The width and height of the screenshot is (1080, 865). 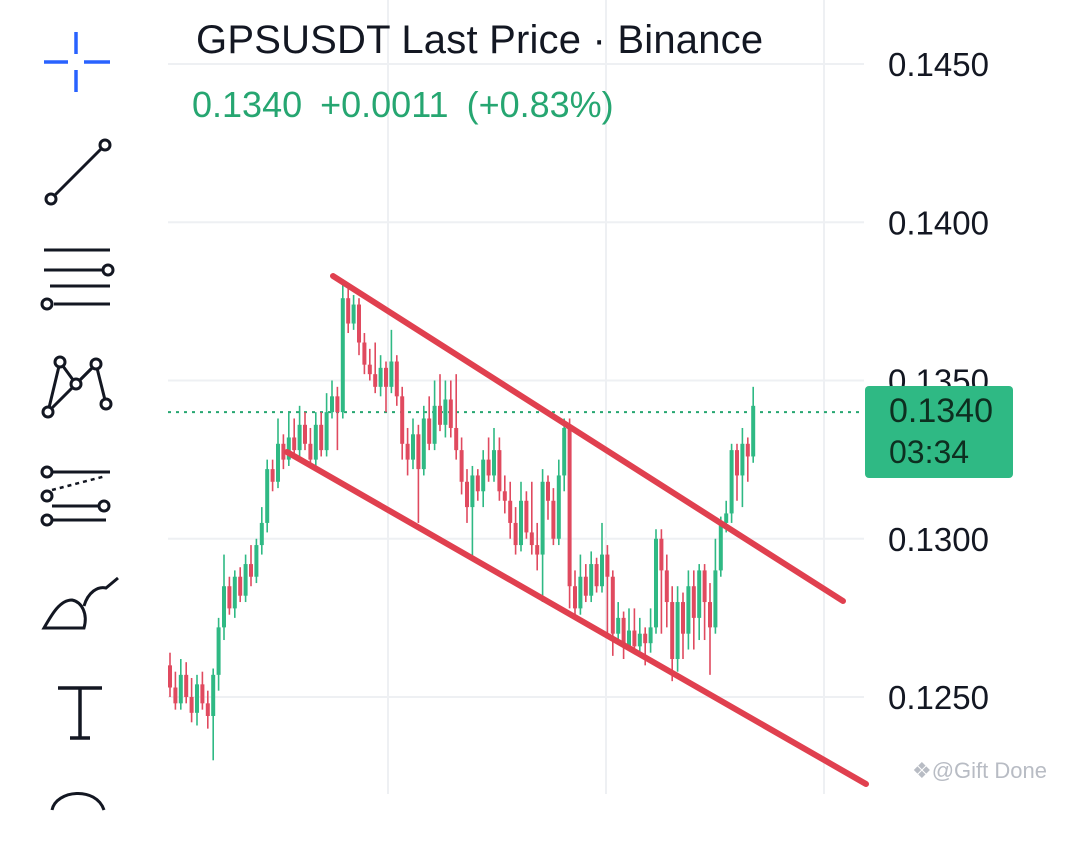 I want to click on price-change-value: +0.0011, so click(x=384, y=104).